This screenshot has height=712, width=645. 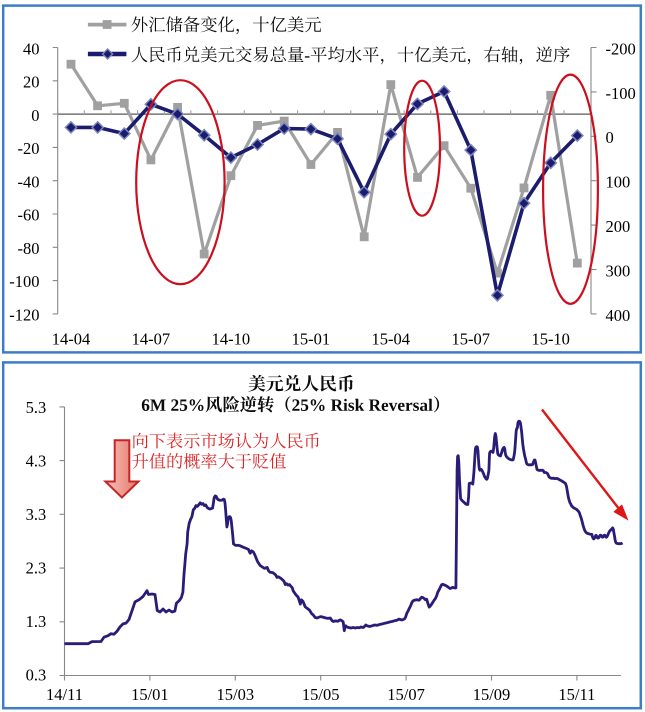 I want to click on svg-text: 3.3, so click(x=36, y=514).